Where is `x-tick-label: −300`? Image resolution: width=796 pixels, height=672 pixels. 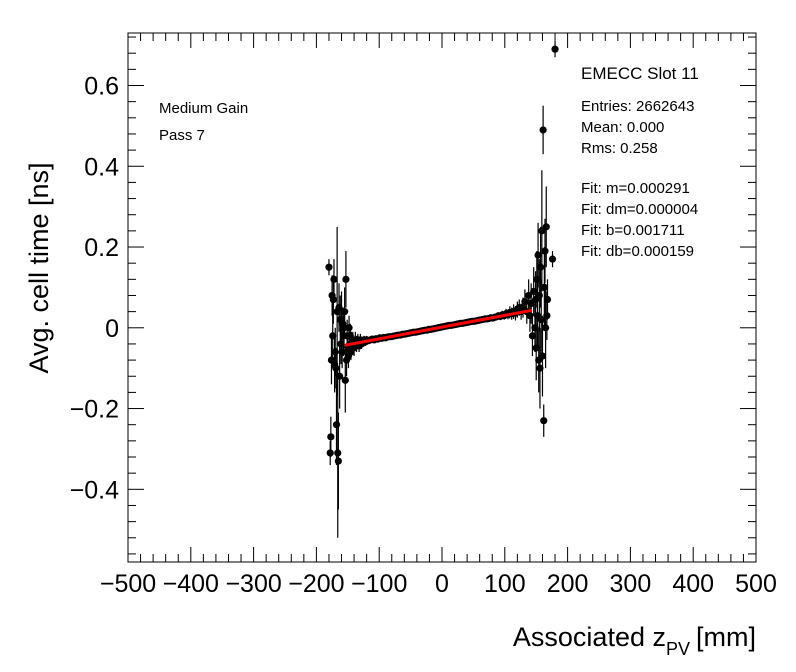
x-tick-label: −300 is located at coordinates (253, 584).